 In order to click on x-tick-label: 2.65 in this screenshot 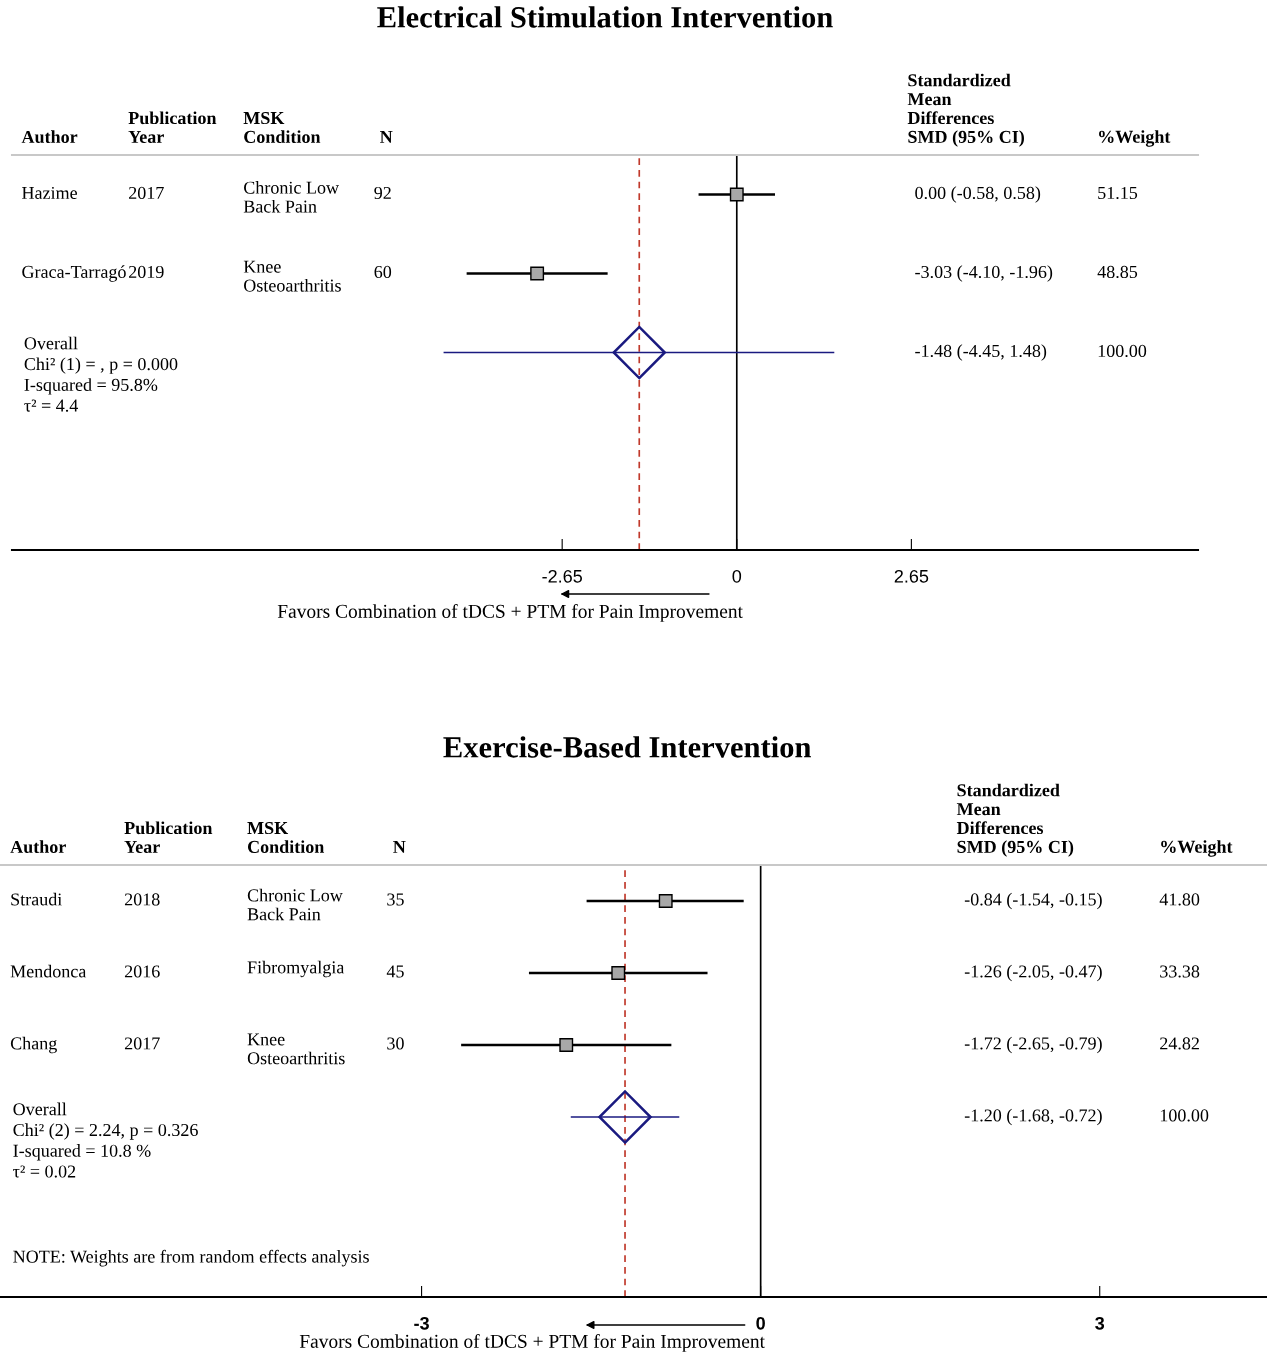, I will do `click(911, 576)`.